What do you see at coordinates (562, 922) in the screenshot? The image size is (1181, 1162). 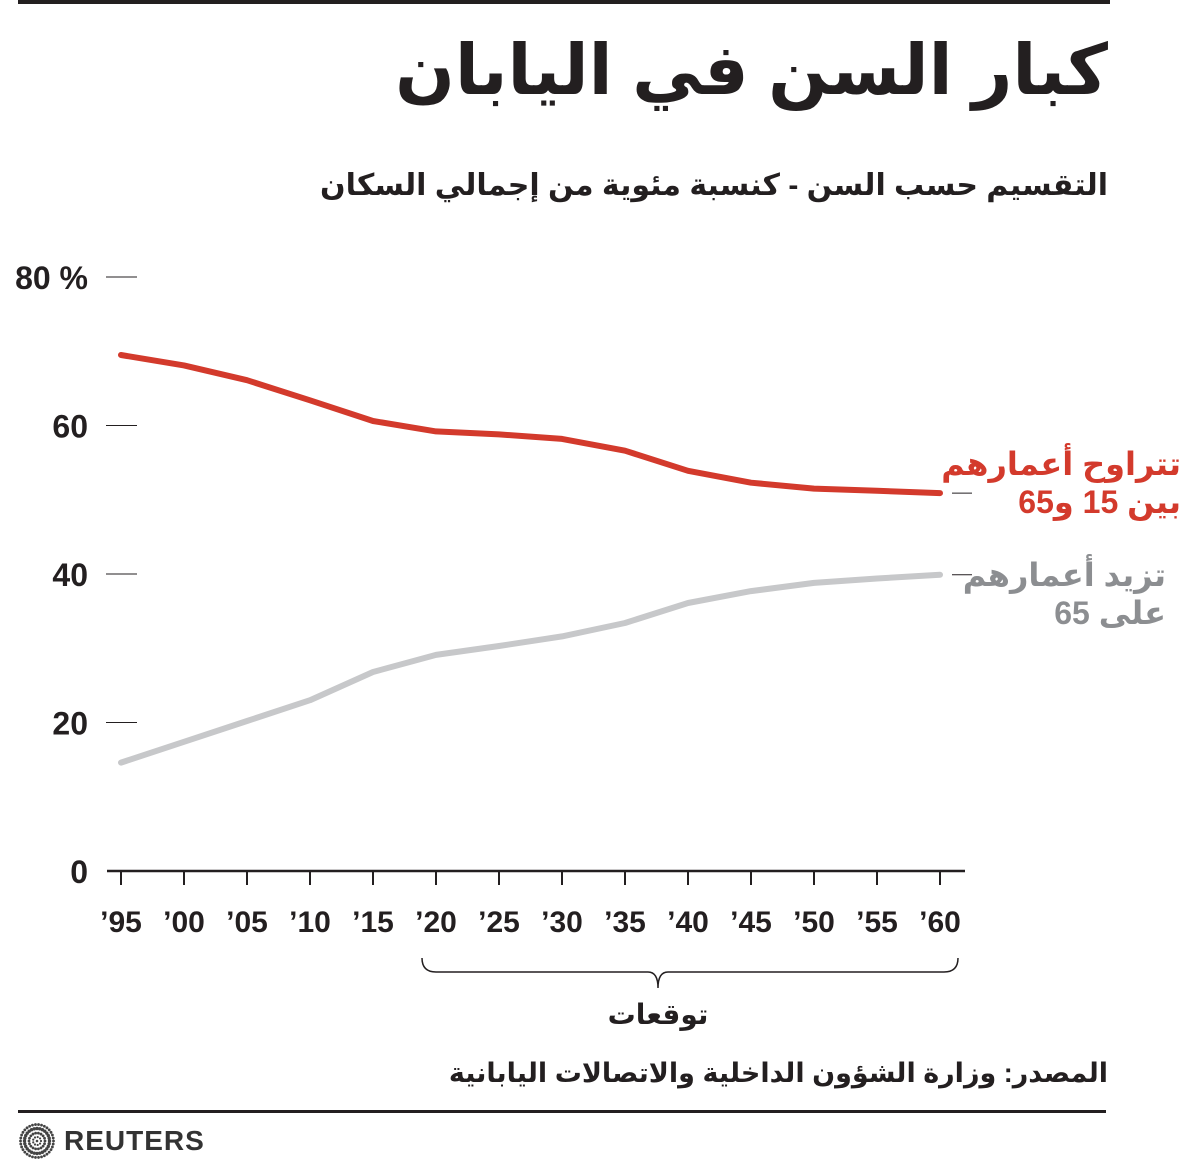 I see `x-tick-label: ’30` at bounding box center [562, 922].